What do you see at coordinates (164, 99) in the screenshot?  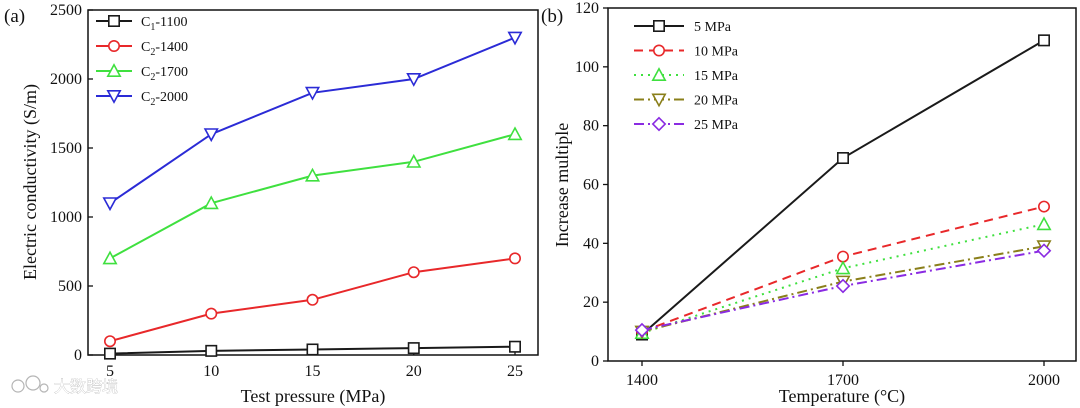 I see `panel-a-legend-label: C2-2000` at bounding box center [164, 99].